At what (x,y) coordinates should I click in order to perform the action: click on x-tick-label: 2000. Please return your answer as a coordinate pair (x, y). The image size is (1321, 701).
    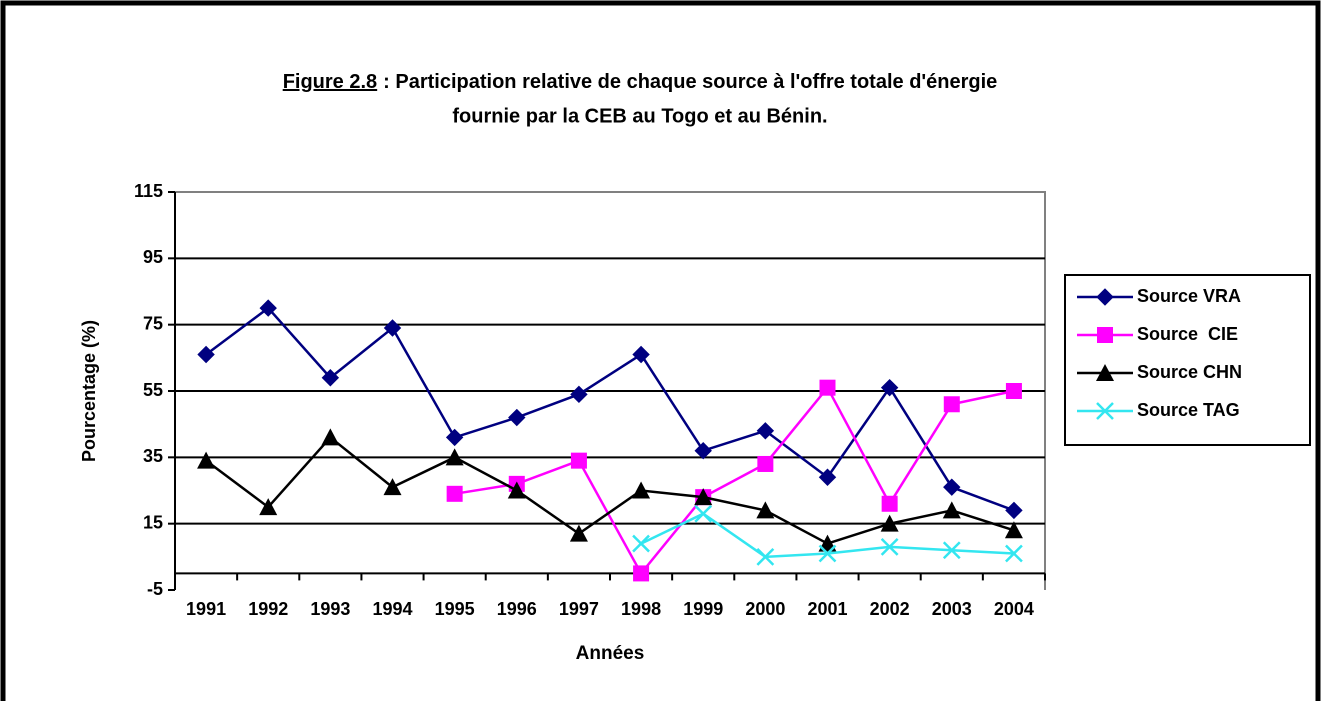
    Looking at the image, I should click on (765, 609).